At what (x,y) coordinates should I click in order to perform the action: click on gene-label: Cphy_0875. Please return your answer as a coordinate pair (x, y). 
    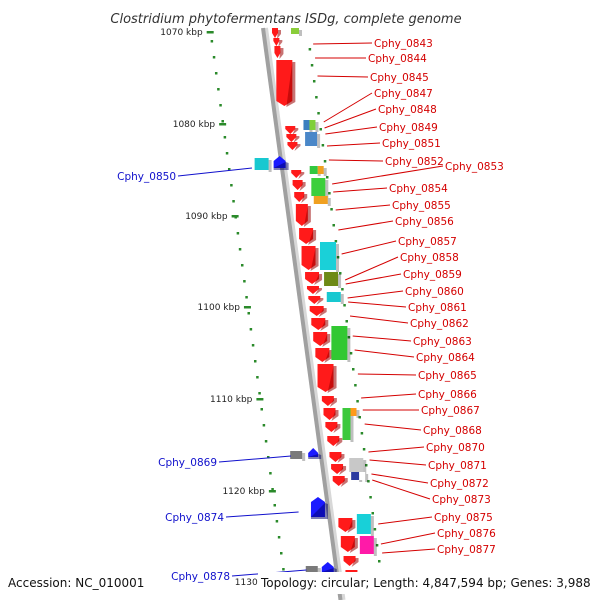
    Looking at the image, I should click on (463, 518).